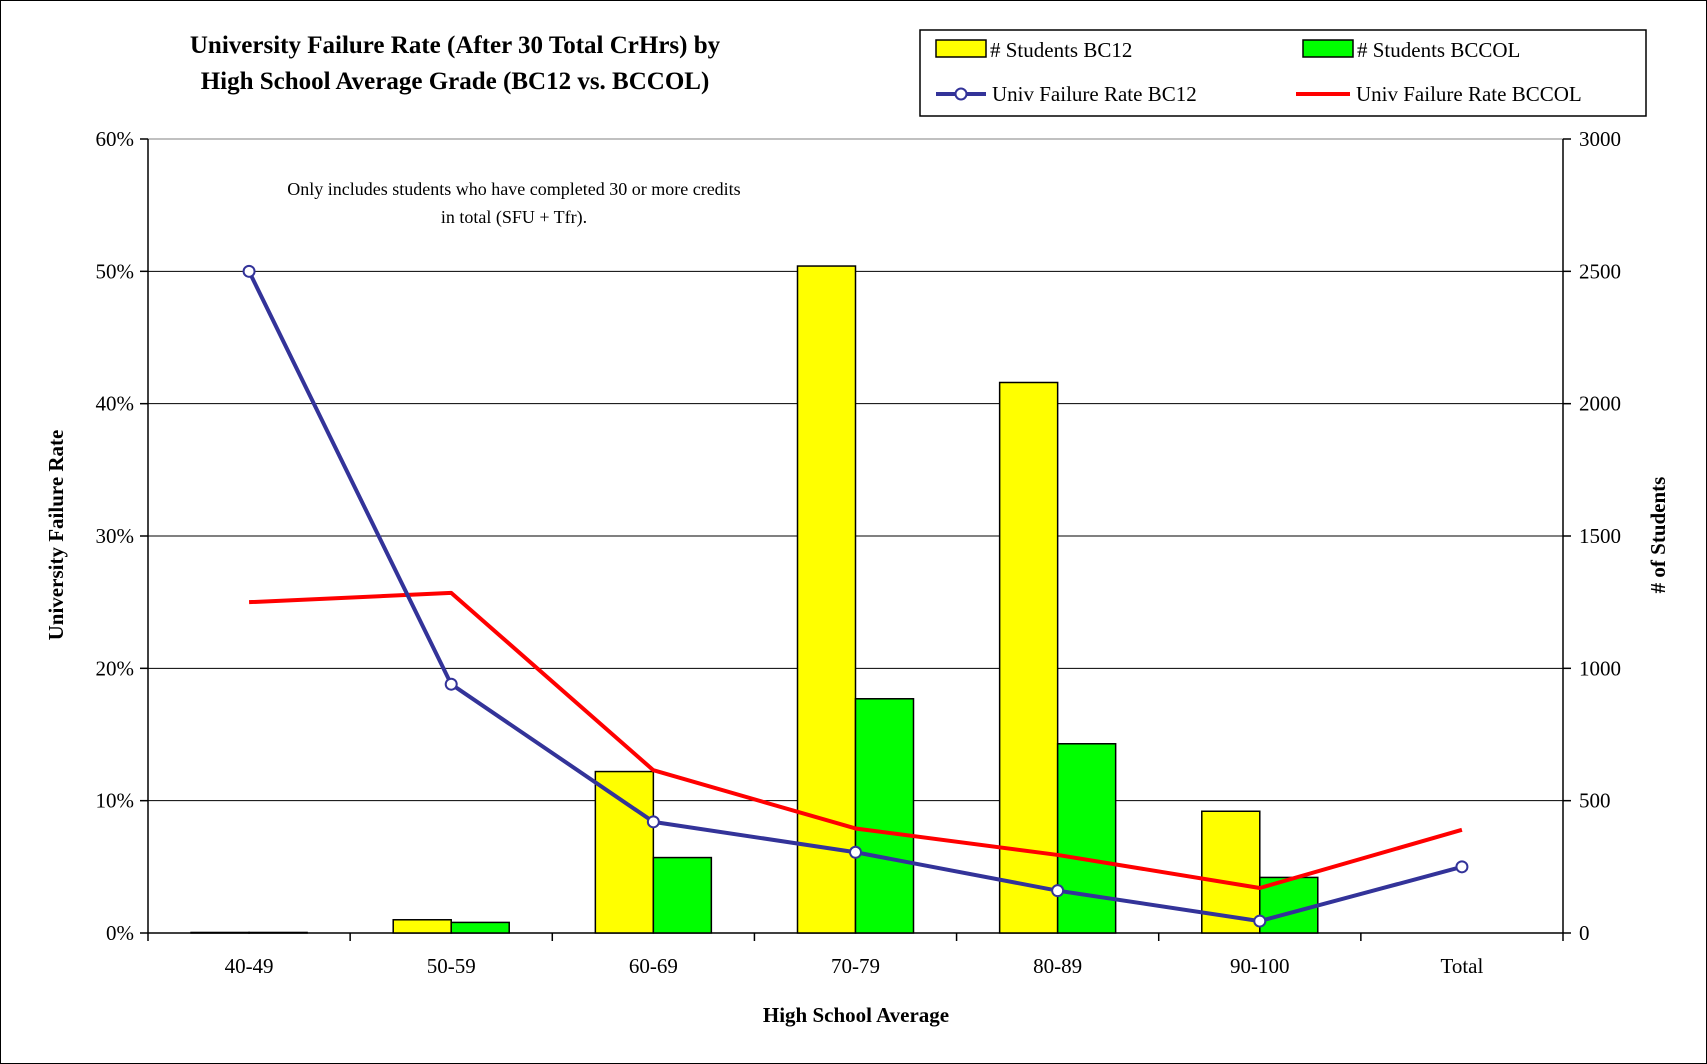  I want to click on legend-swatch-bccol-bars, so click(1328, 48).